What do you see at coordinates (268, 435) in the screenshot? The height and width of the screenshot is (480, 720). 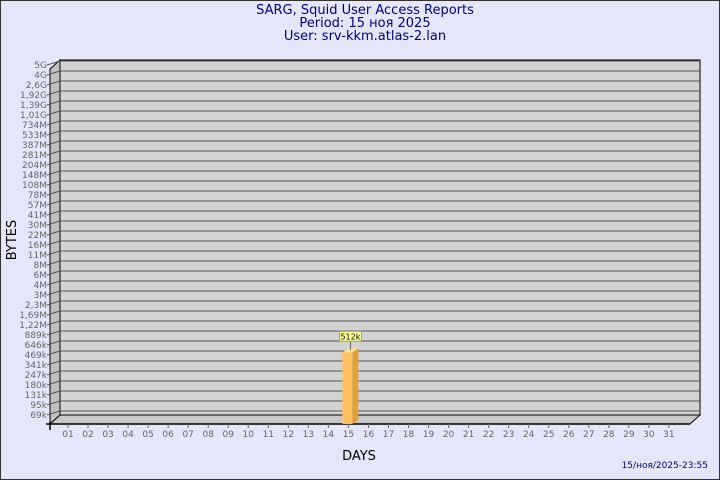 I see `x-tick-label: 11` at bounding box center [268, 435].